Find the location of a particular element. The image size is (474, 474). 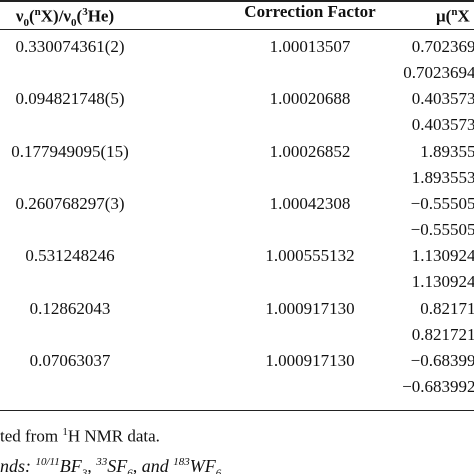

text: nds: is located at coordinates (18, 465).